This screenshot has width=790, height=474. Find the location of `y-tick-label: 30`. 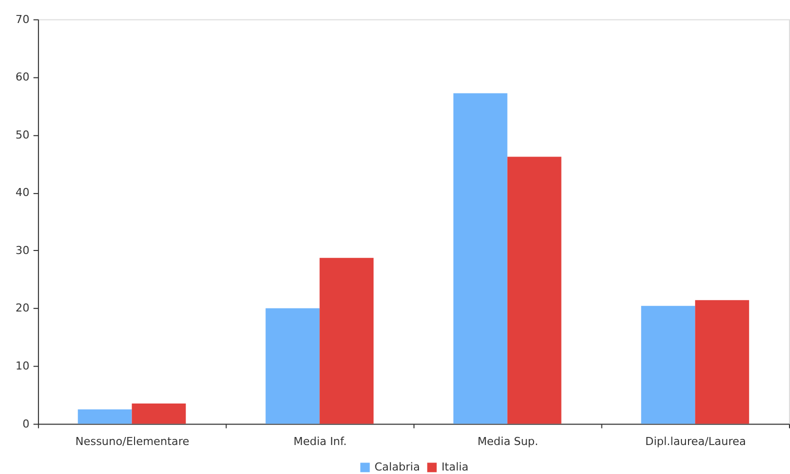

y-tick-label: 30 is located at coordinates (22, 250).